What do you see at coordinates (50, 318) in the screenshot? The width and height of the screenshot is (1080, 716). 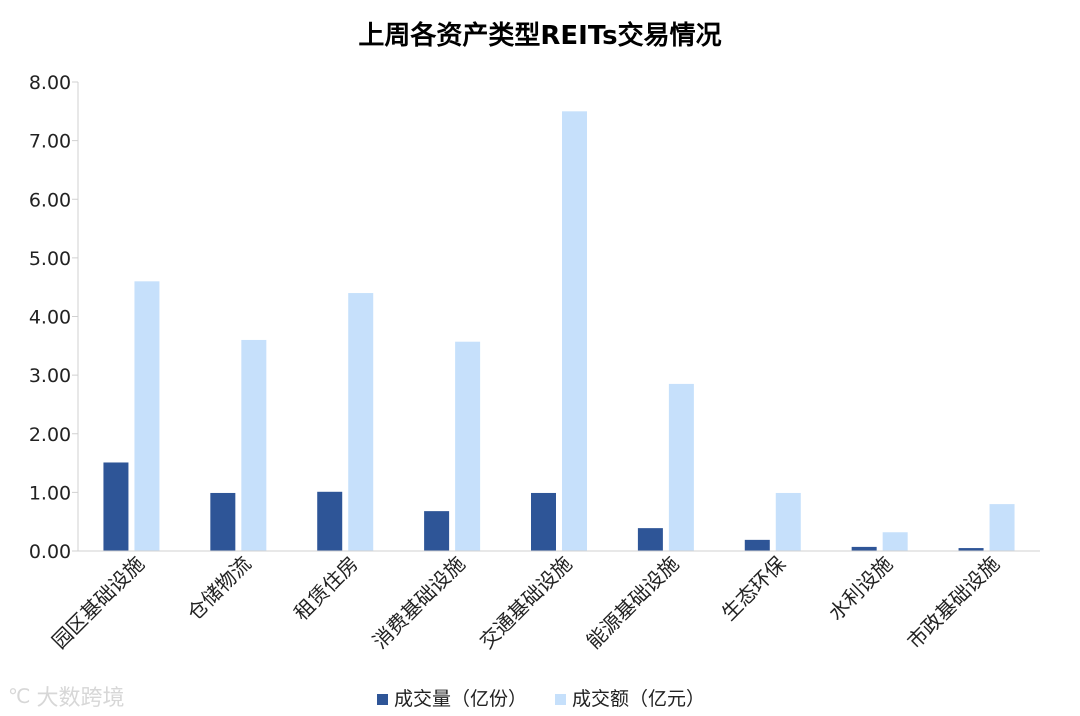 I see `y-tick-label: 4.00` at bounding box center [50, 318].